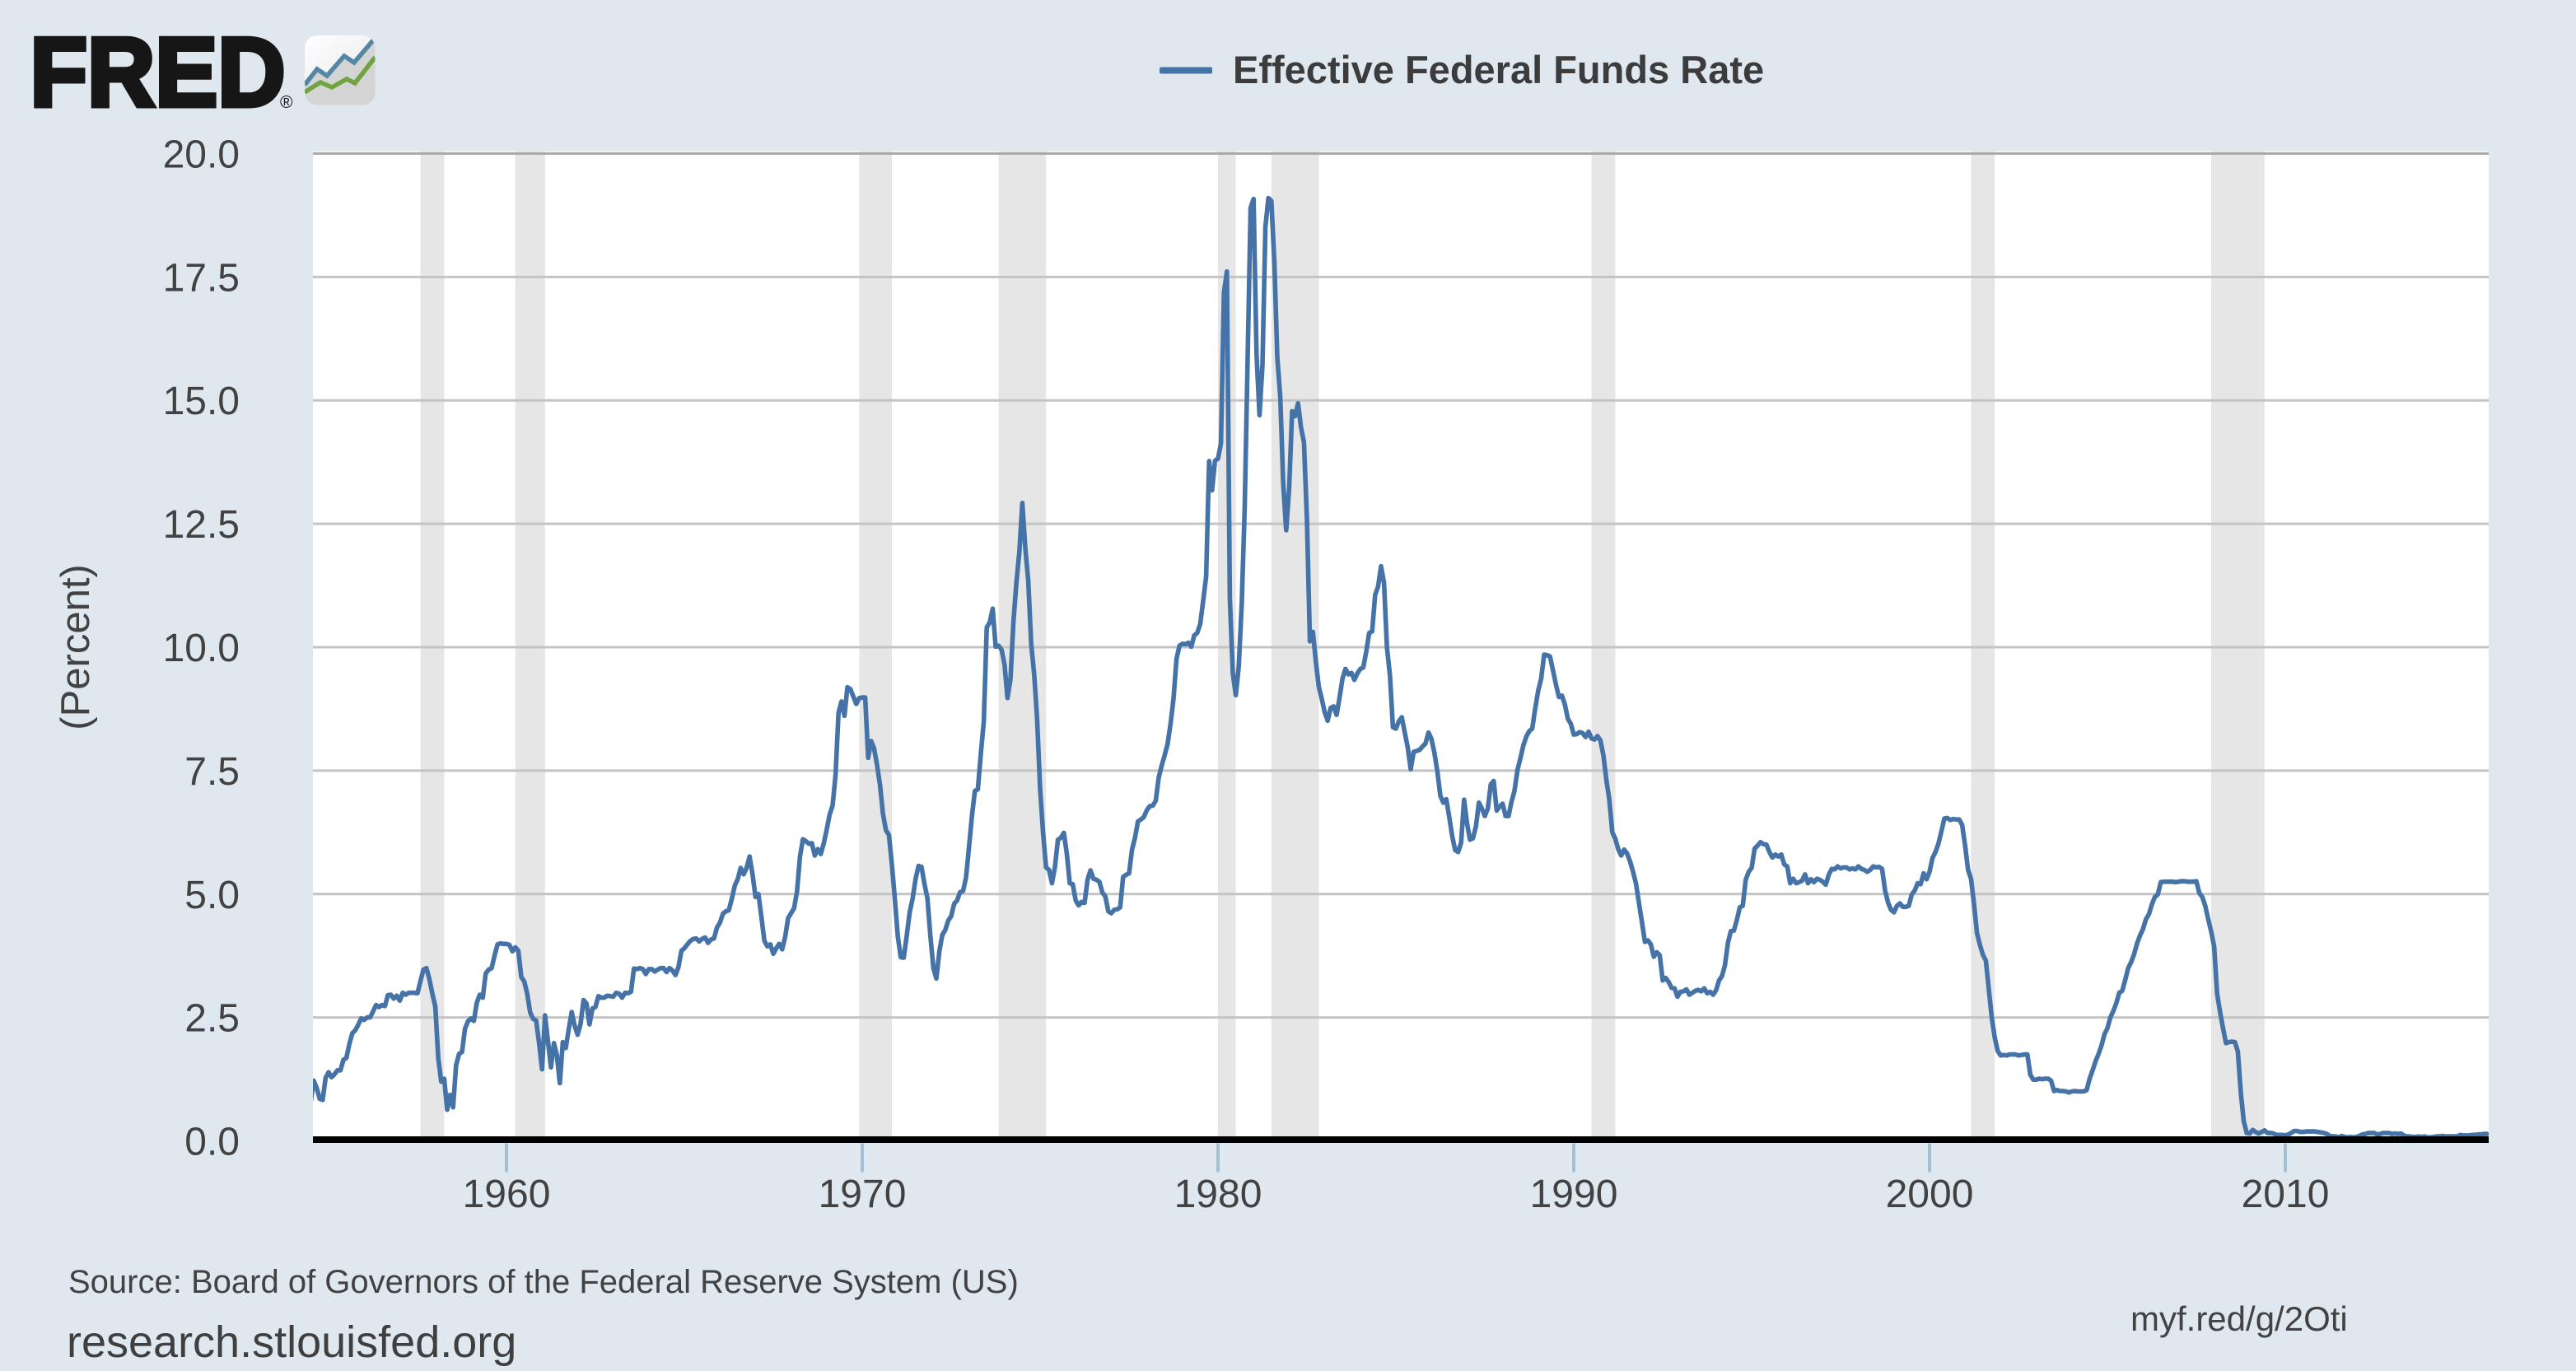 The image size is (2576, 1371). Describe the element at coordinates (201, 648) in the screenshot. I see `svg-text: 10.0` at that location.